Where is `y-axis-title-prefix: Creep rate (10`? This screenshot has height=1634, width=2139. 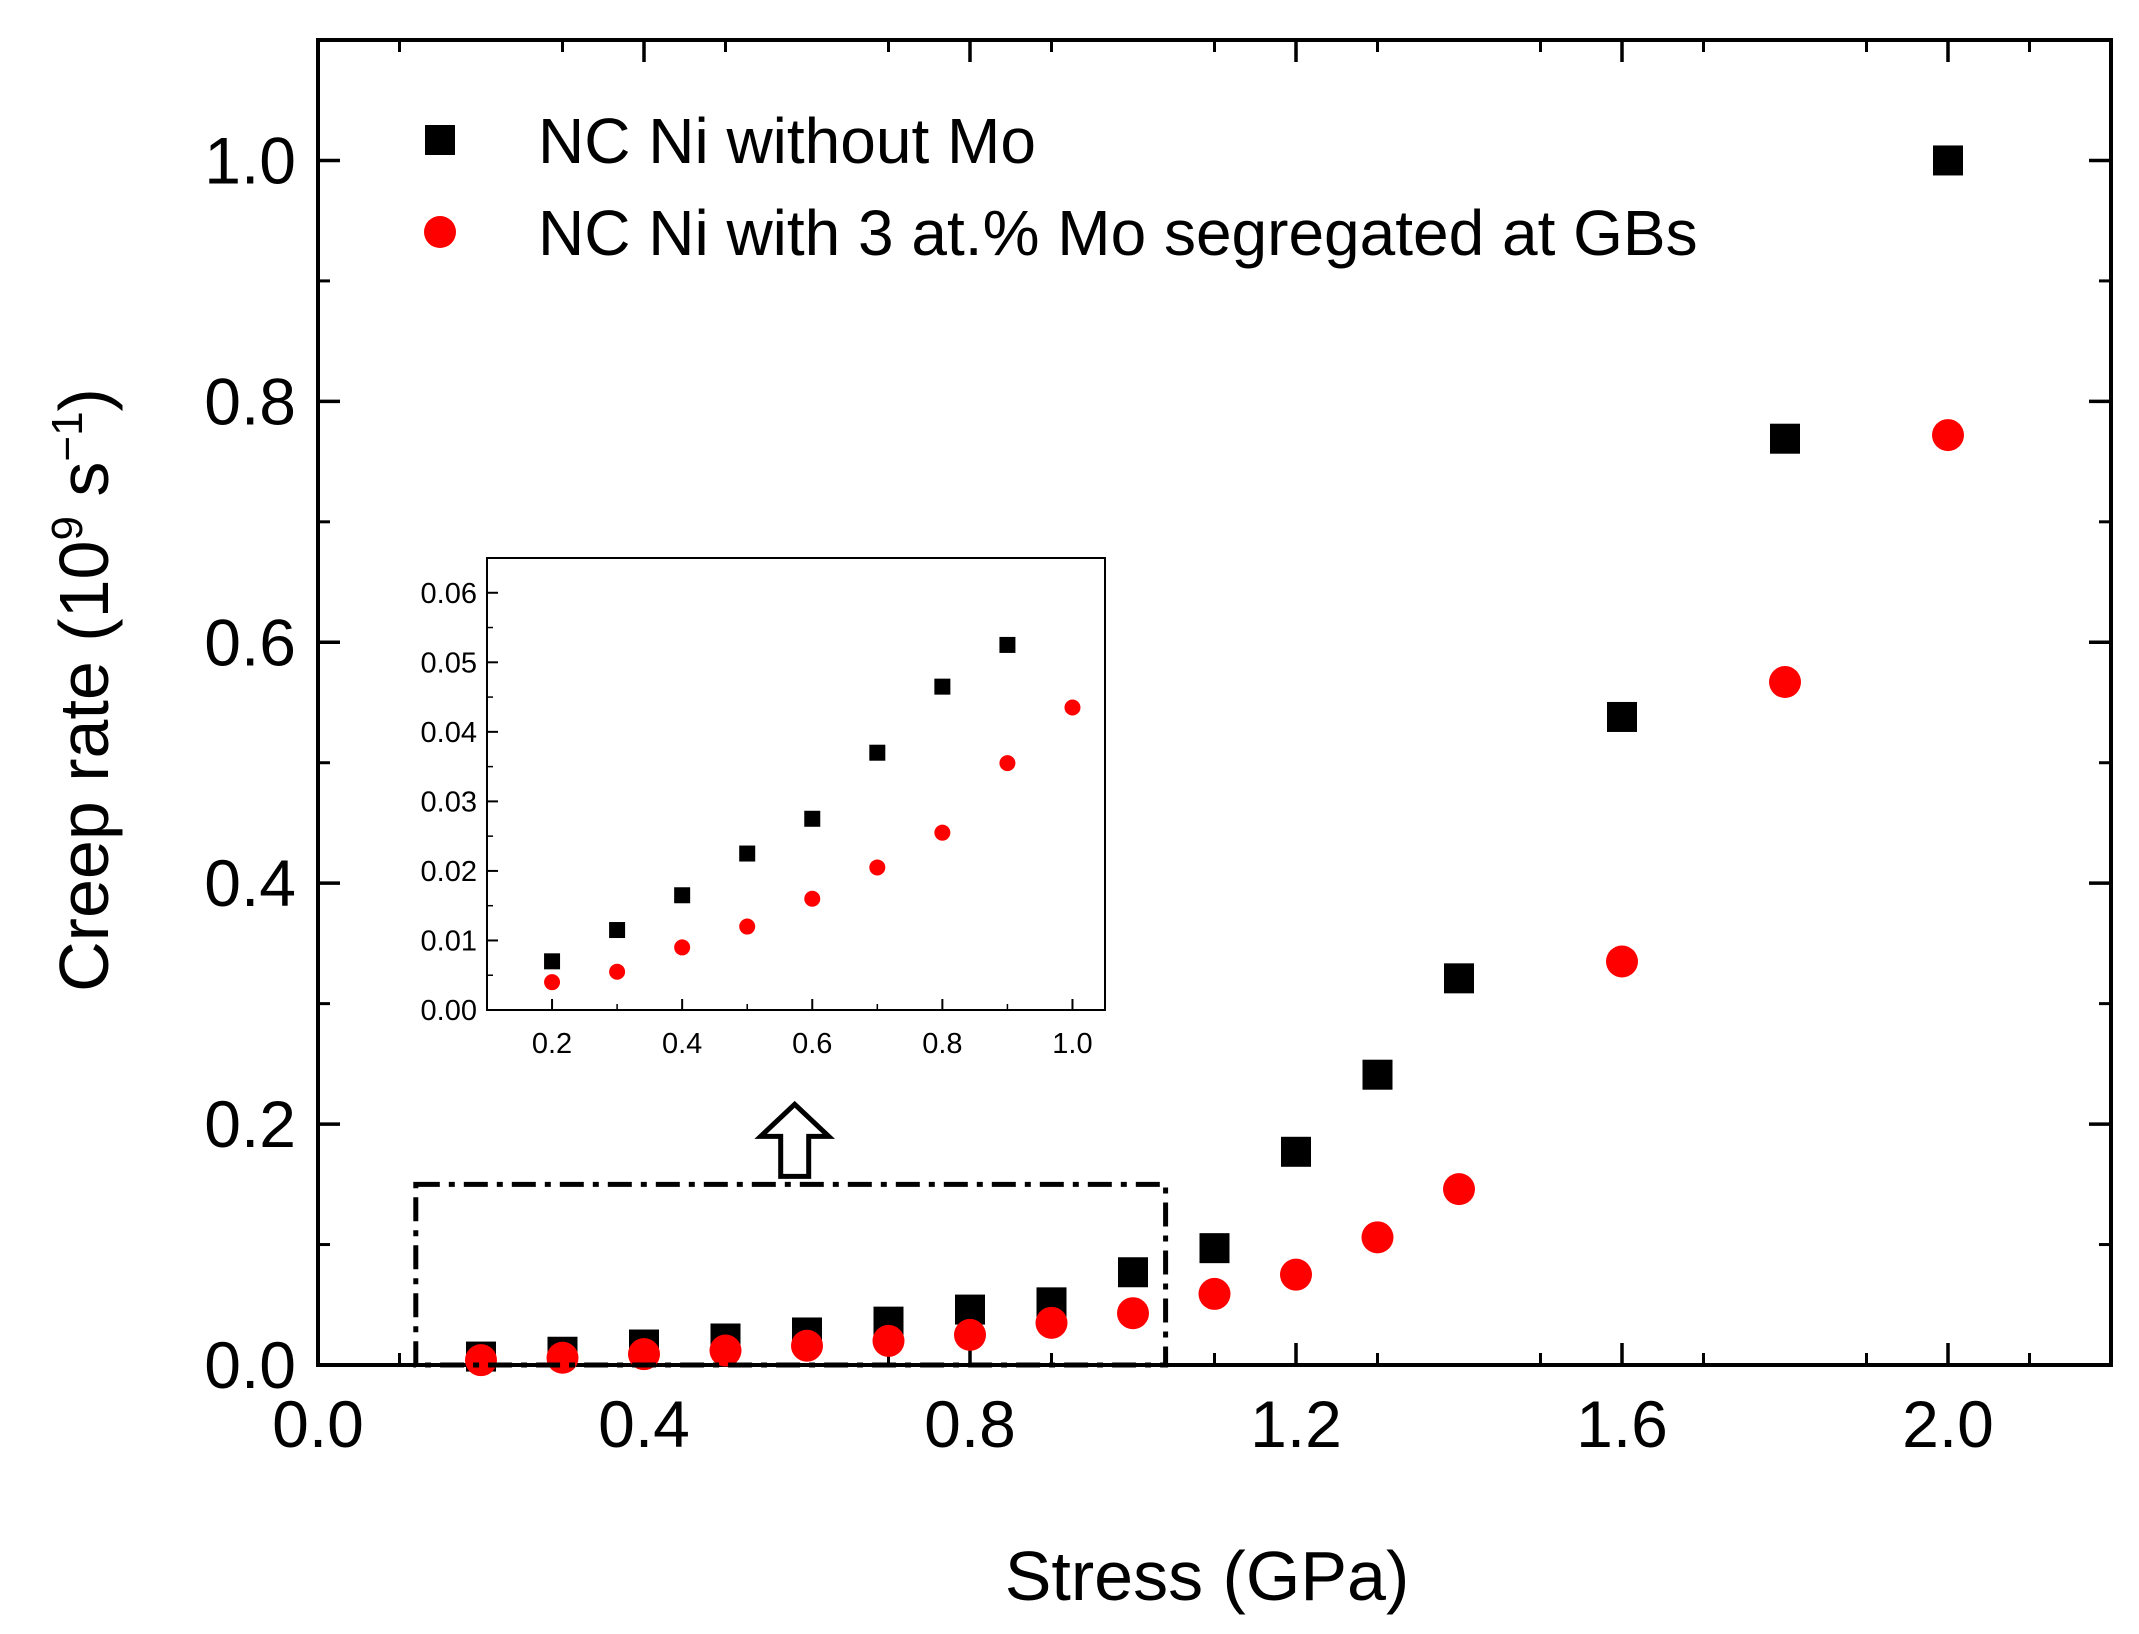
y-axis-title-prefix: Creep rate (10 is located at coordinates (84, 766).